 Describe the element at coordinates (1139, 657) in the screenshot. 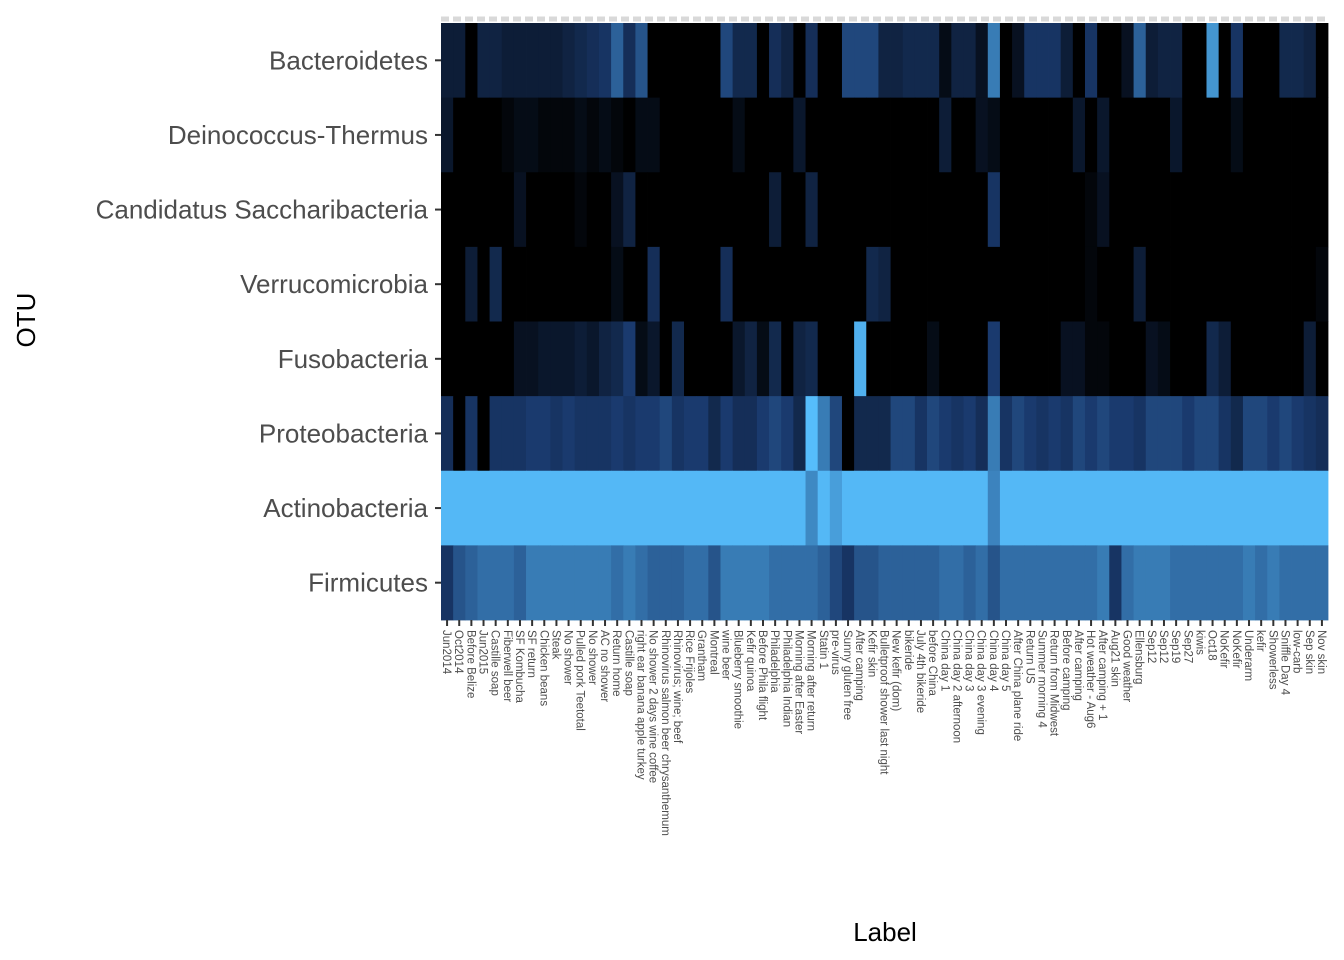

I see `x-tick-label: Ellensburg` at that location.